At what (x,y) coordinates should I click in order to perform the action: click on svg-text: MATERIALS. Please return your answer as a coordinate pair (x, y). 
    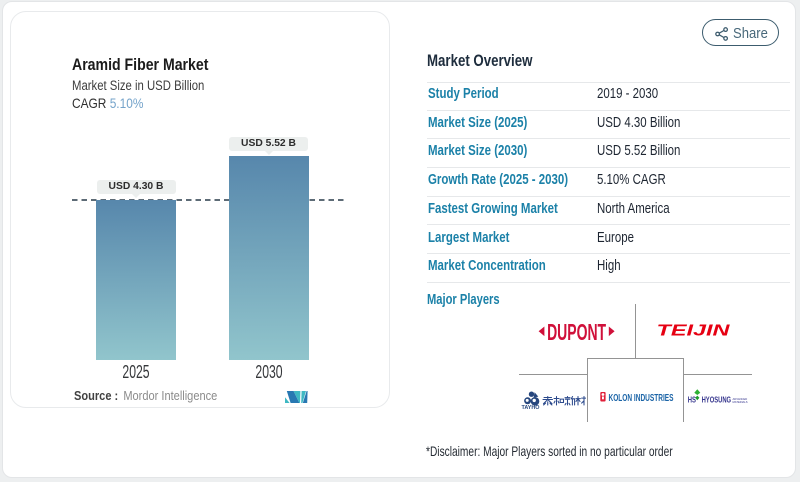
    Looking at the image, I should click on (740, 401).